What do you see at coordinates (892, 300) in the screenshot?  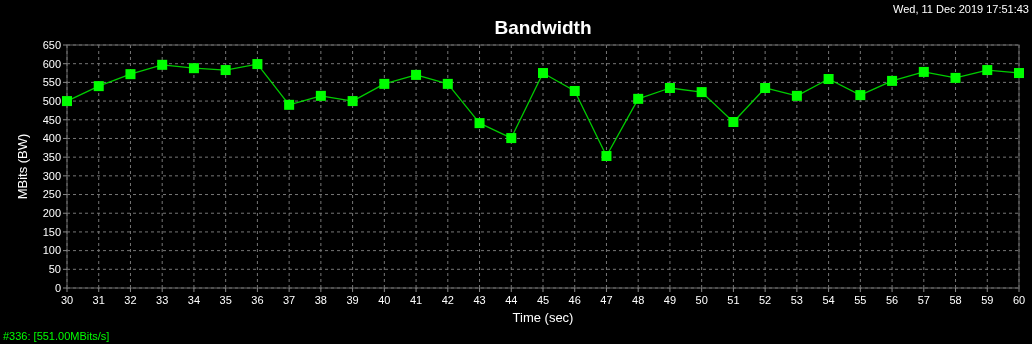 I see `x-tick-label: 56` at bounding box center [892, 300].